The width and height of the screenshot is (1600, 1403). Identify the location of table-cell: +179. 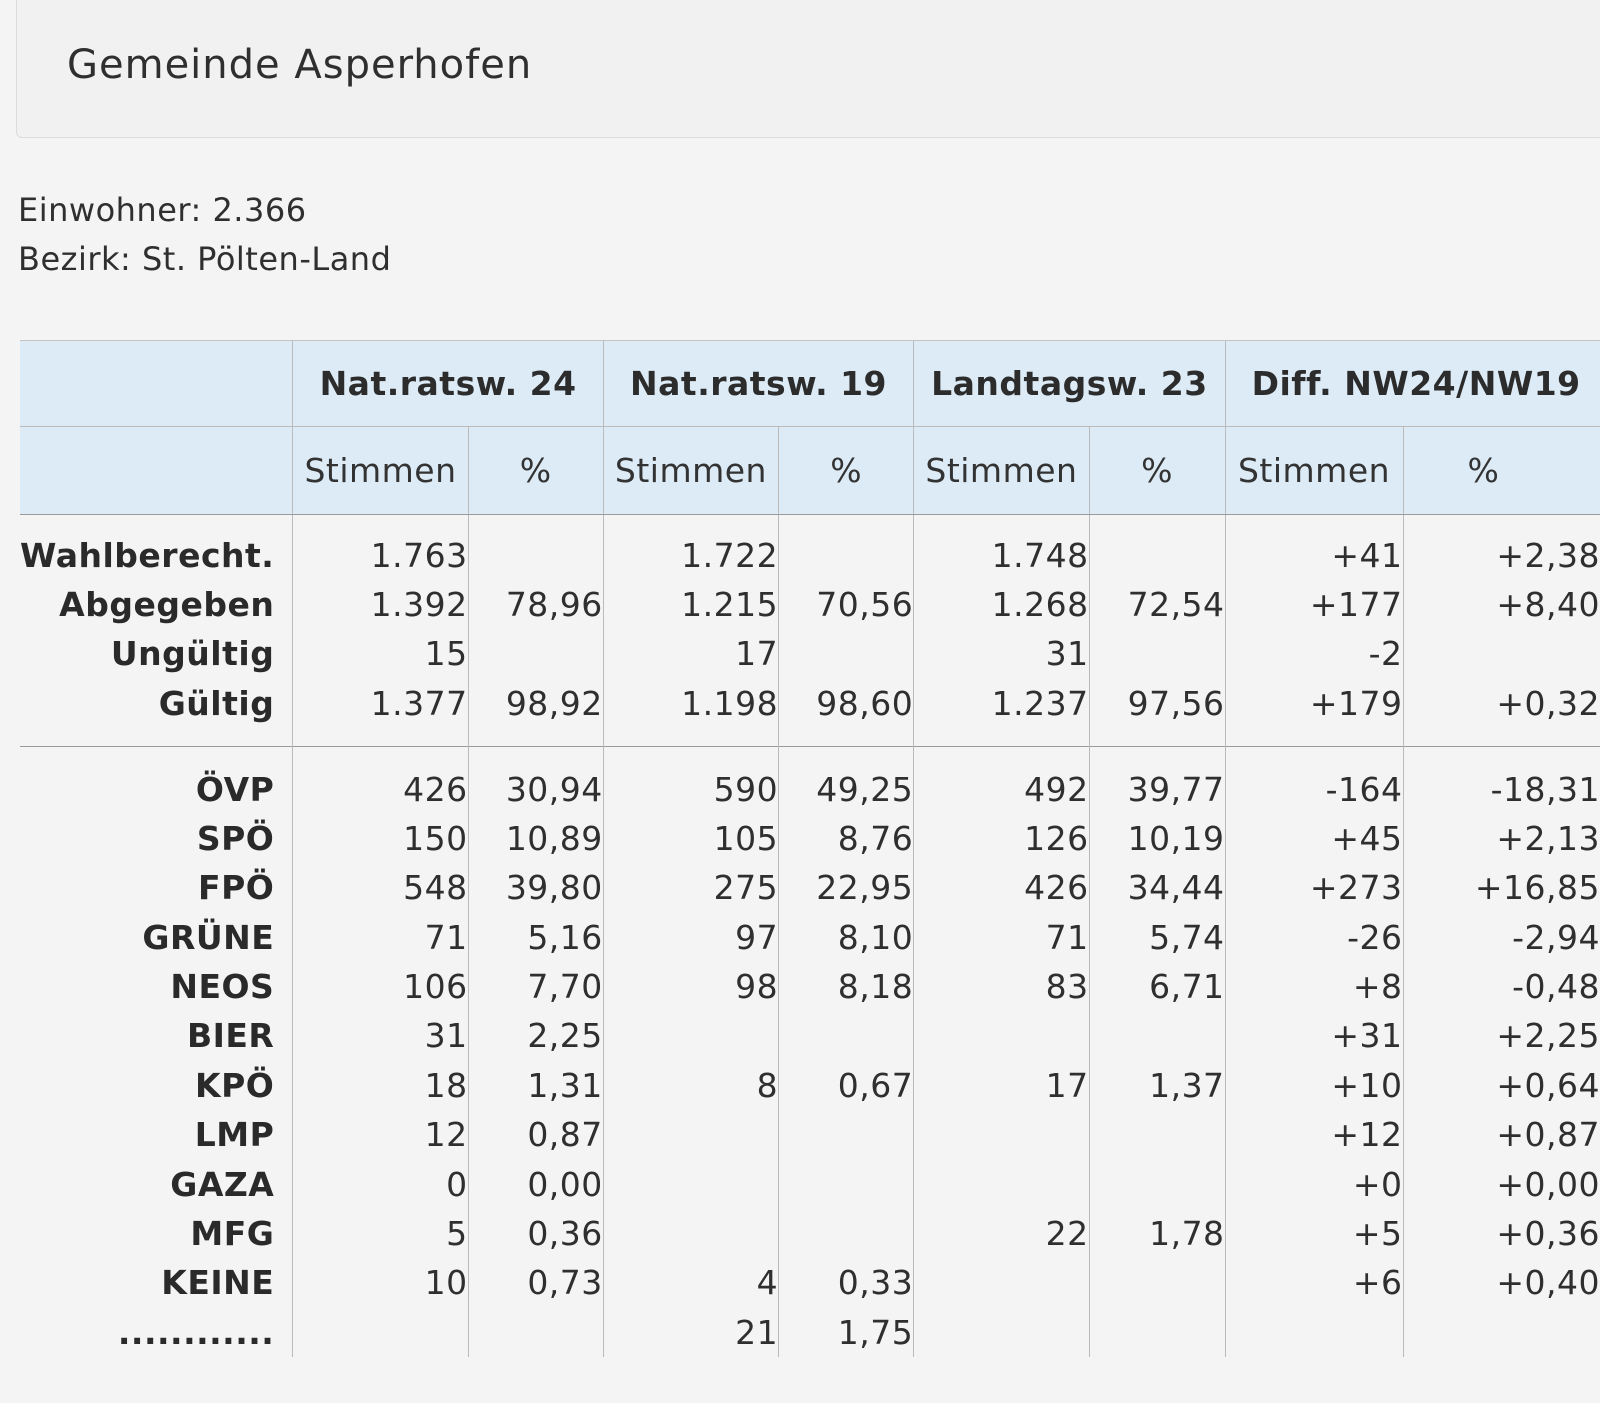
(1313, 712).